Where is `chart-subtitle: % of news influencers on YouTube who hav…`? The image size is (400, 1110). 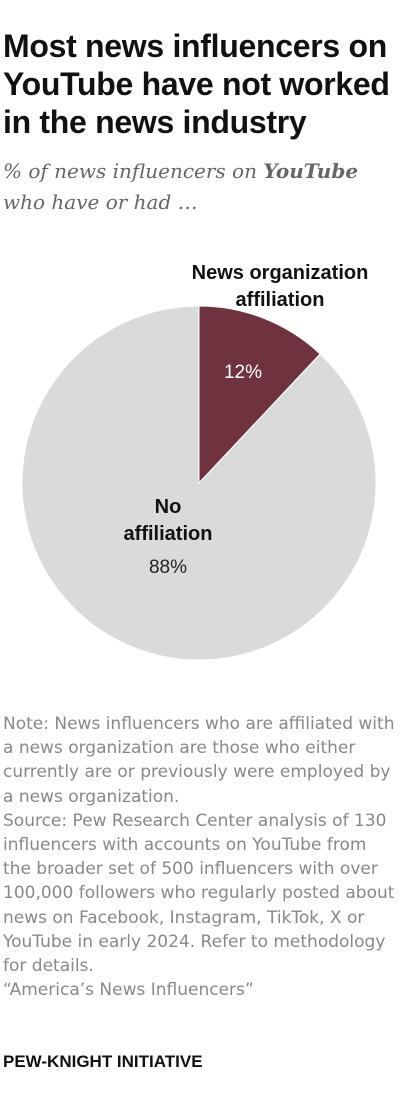
chart-subtitle: % of news influencers on YouTube who hav… is located at coordinates (201, 187).